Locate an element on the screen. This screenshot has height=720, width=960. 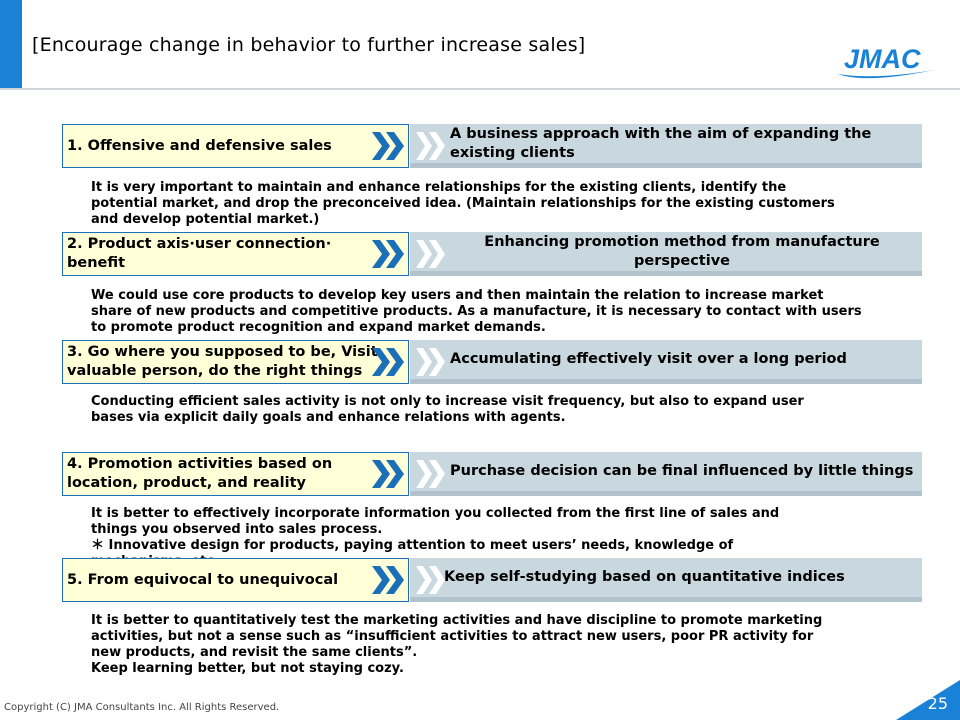
page-number: 25 is located at coordinates (937, 703).